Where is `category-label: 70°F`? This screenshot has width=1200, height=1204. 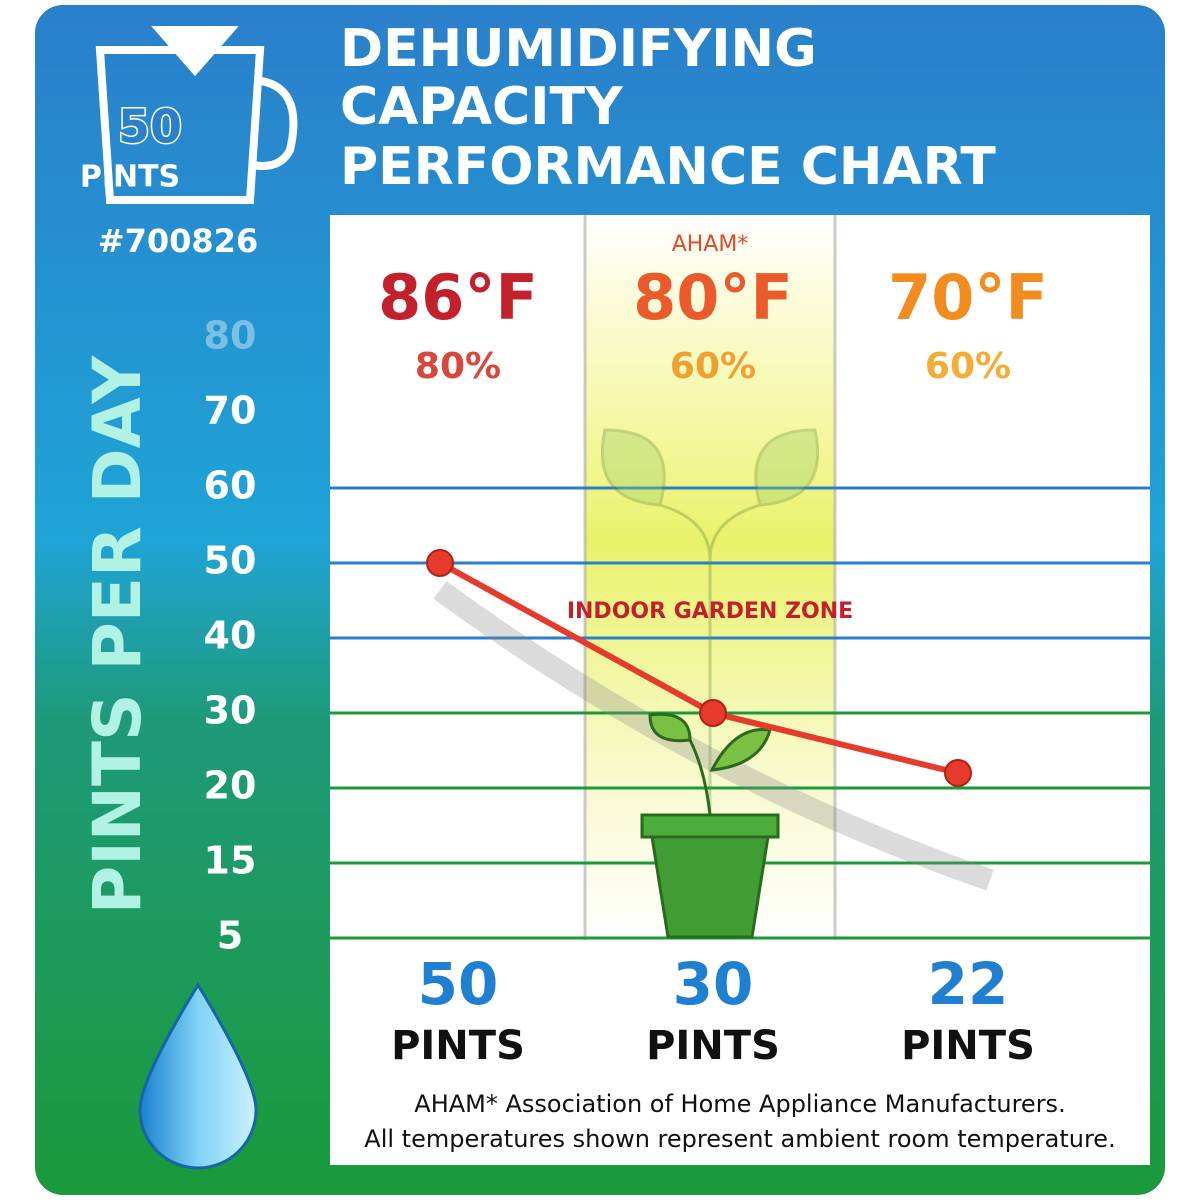
category-label: 70°F is located at coordinates (968, 297).